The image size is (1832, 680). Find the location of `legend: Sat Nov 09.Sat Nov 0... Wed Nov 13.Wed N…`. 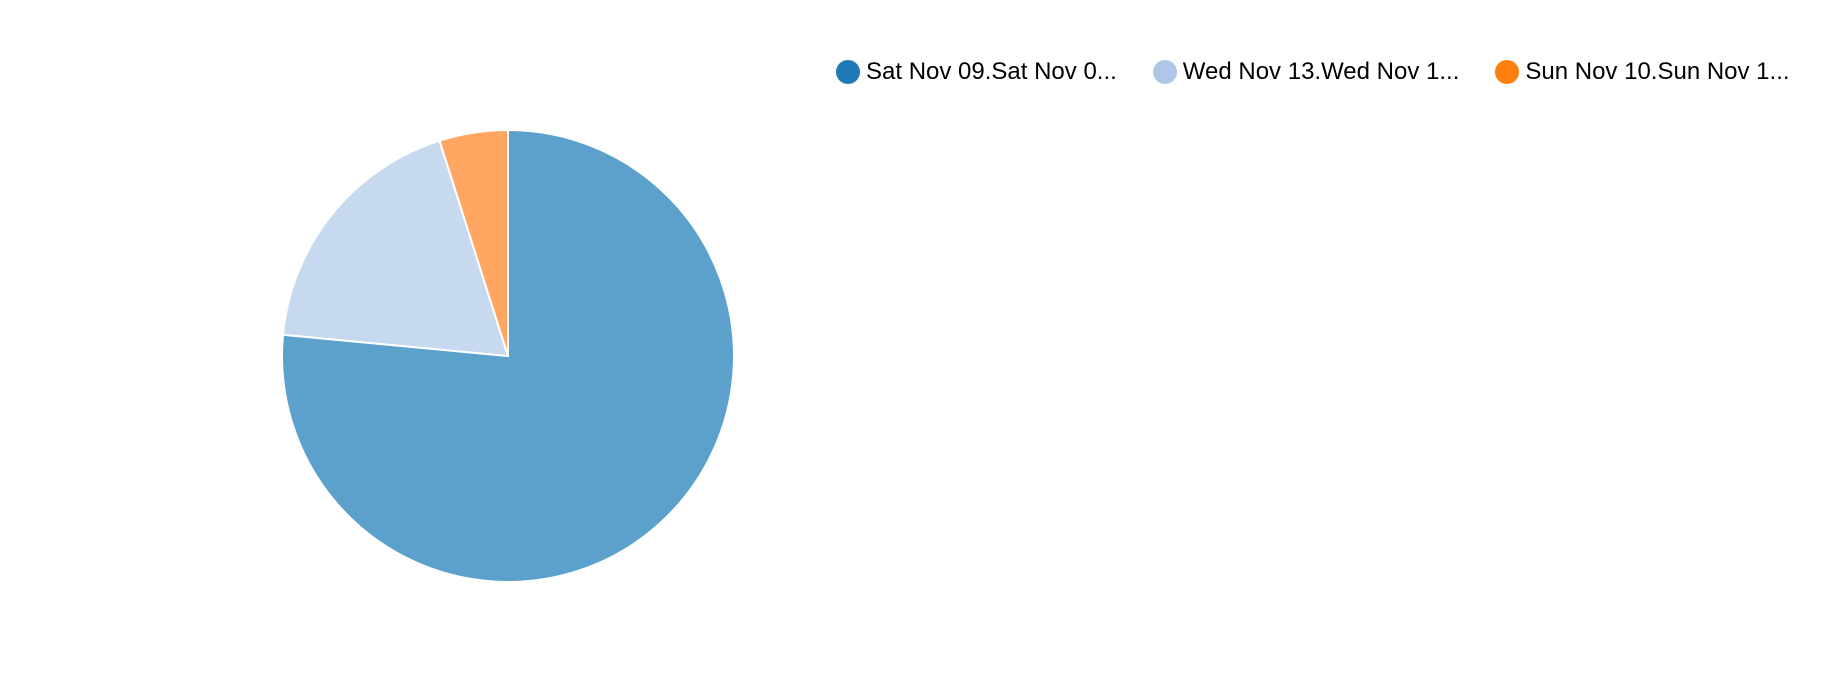

legend: Sat Nov 09.Sat Nov 0... Wed Nov 13.Wed N… is located at coordinates (1331, 72).